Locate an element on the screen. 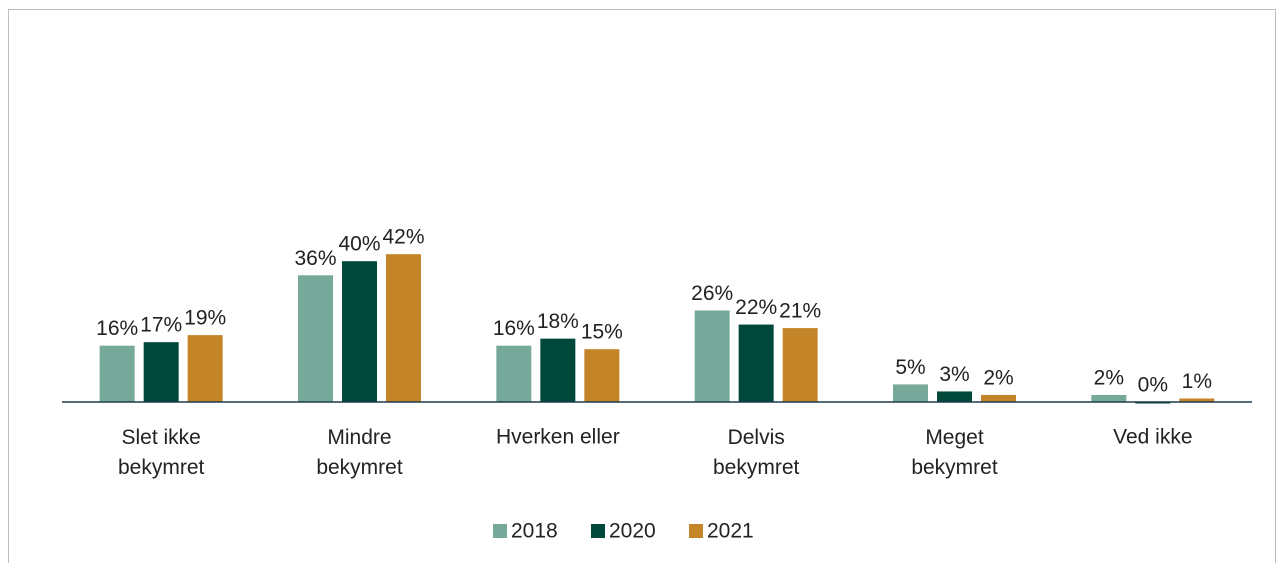 This screenshot has height=563, width=1284. value-label: 21% is located at coordinates (800, 311).